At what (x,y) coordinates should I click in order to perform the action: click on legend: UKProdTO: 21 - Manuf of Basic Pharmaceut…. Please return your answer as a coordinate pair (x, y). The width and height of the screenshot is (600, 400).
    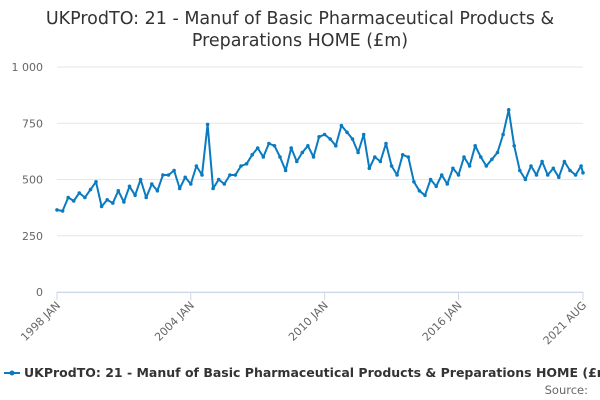
    Looking at the image, I should click on (302, 372).